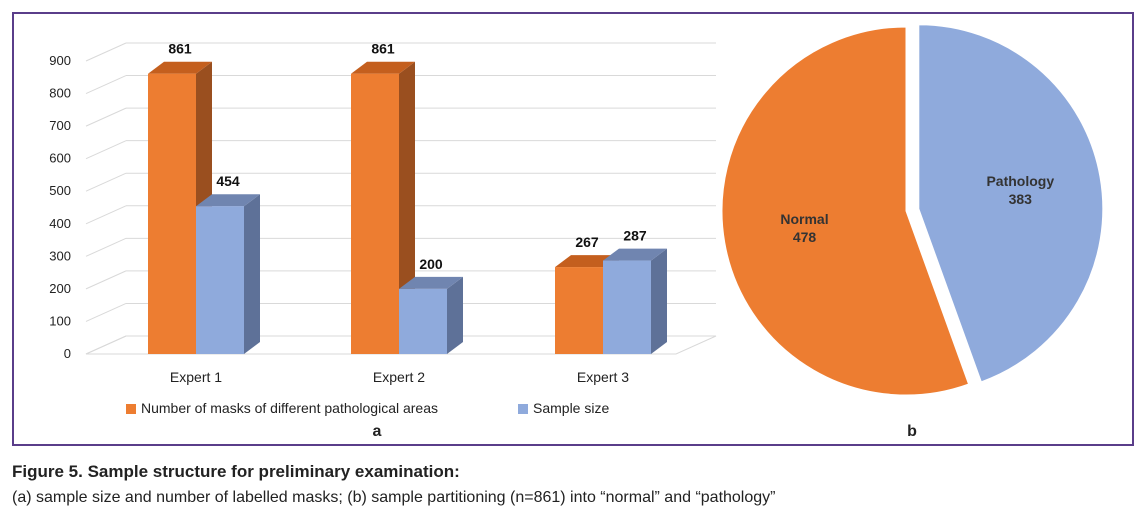 This screenshot has height=523, width=1147. What do you see at coordinates (60, 158) in the screenshot?
I see `y-tick-label: 600` at bounding box center [60, 158].